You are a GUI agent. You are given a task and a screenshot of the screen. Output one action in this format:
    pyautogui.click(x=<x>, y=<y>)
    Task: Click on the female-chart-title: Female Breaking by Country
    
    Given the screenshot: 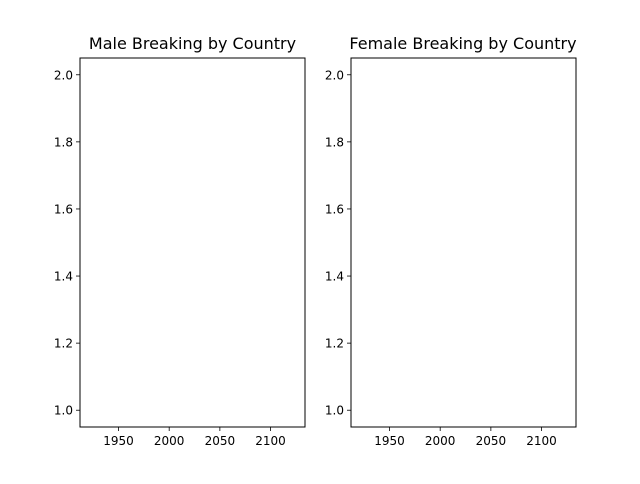 What is the action you would take?
    pyautogui.click(x=462, y=43)
    